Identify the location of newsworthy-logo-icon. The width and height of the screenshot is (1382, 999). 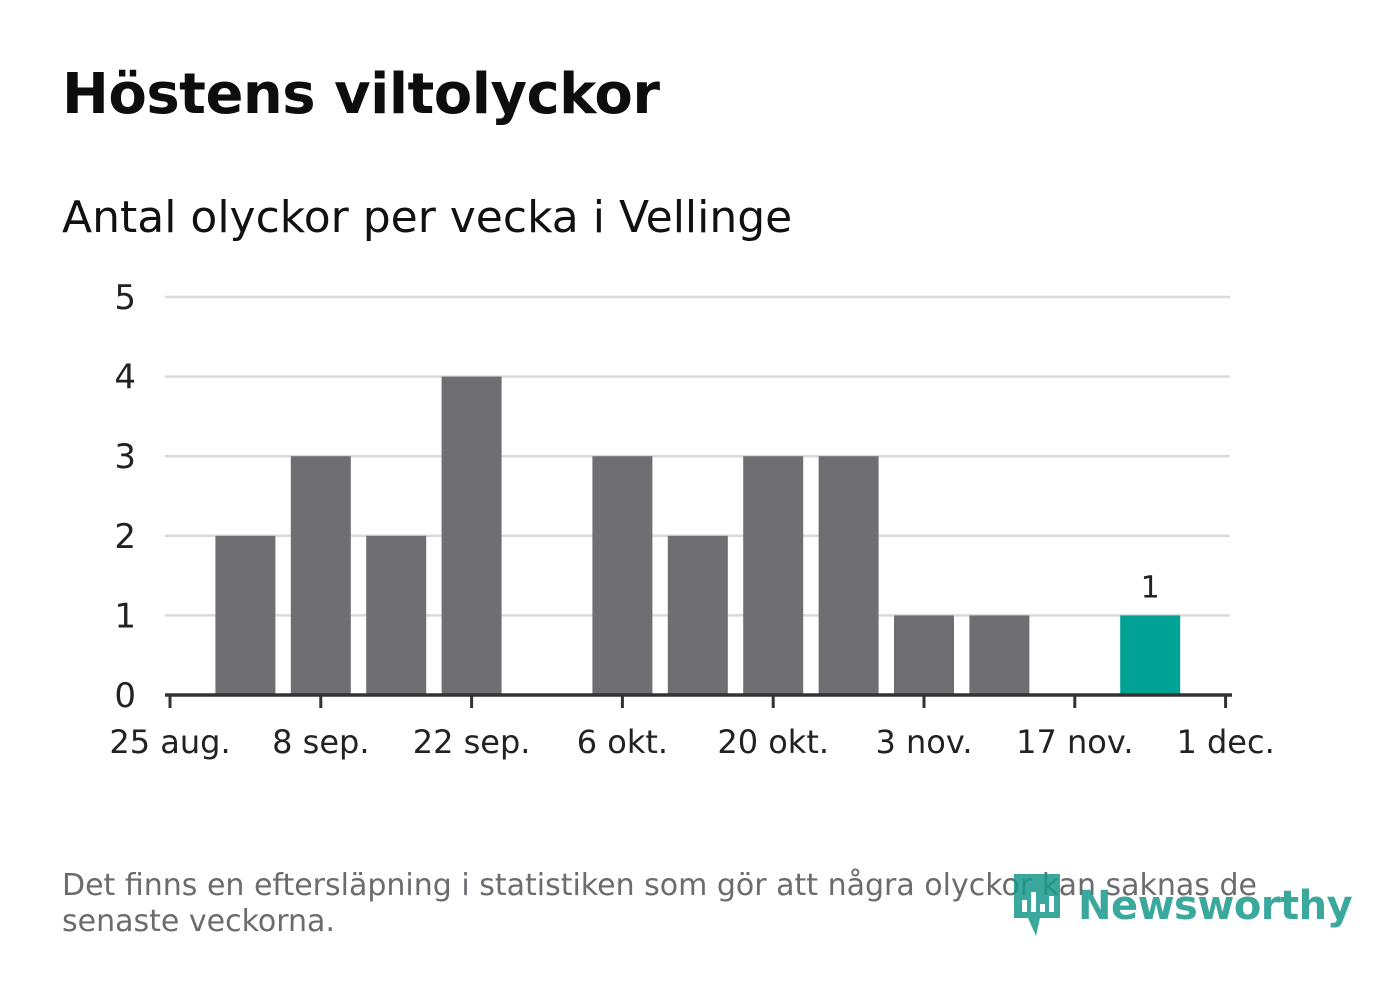
(1037, 905).